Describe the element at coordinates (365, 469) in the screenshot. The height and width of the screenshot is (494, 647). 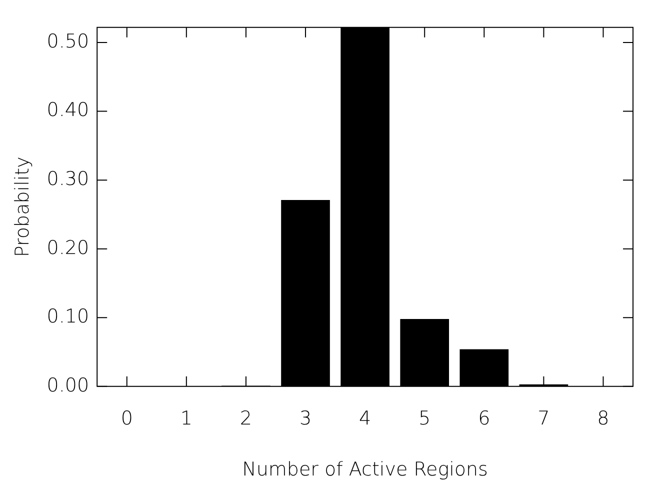
I see `x-axis-title: Number of Active Regions` at that location.